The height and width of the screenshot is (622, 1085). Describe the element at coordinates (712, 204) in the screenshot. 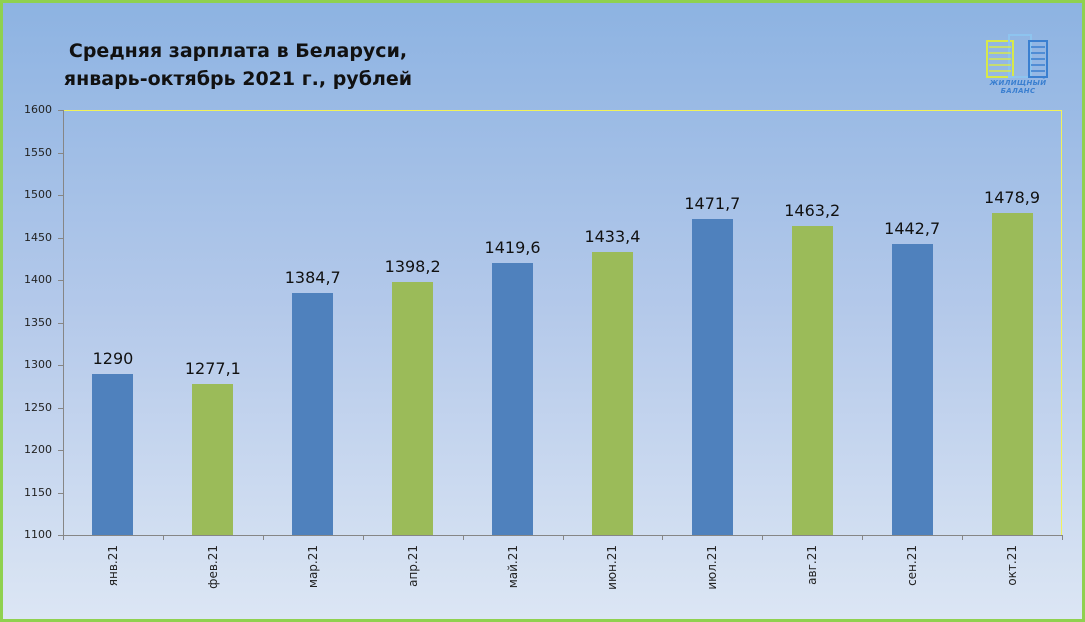

I see `data-label: 1471,7` at that location.